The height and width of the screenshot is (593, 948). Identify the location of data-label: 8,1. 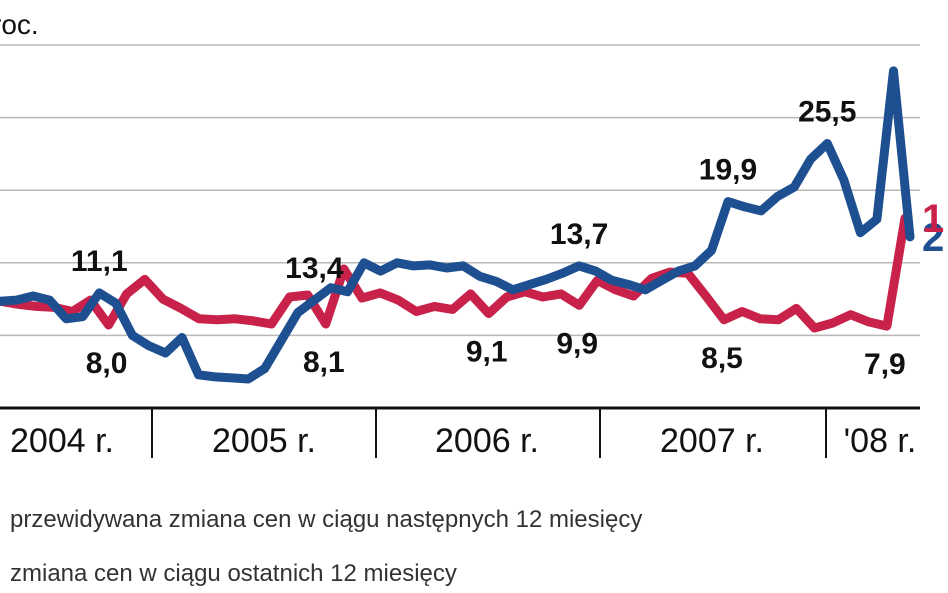
(324, 362).